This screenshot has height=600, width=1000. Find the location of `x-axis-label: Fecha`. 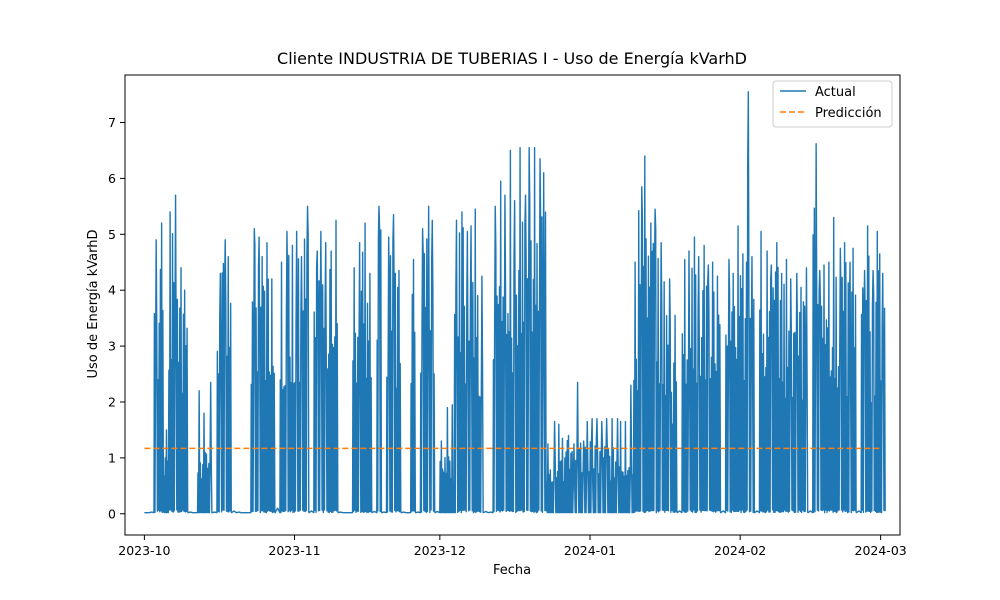

x-axis-label: Fecha is located at coordinates (512, 570).